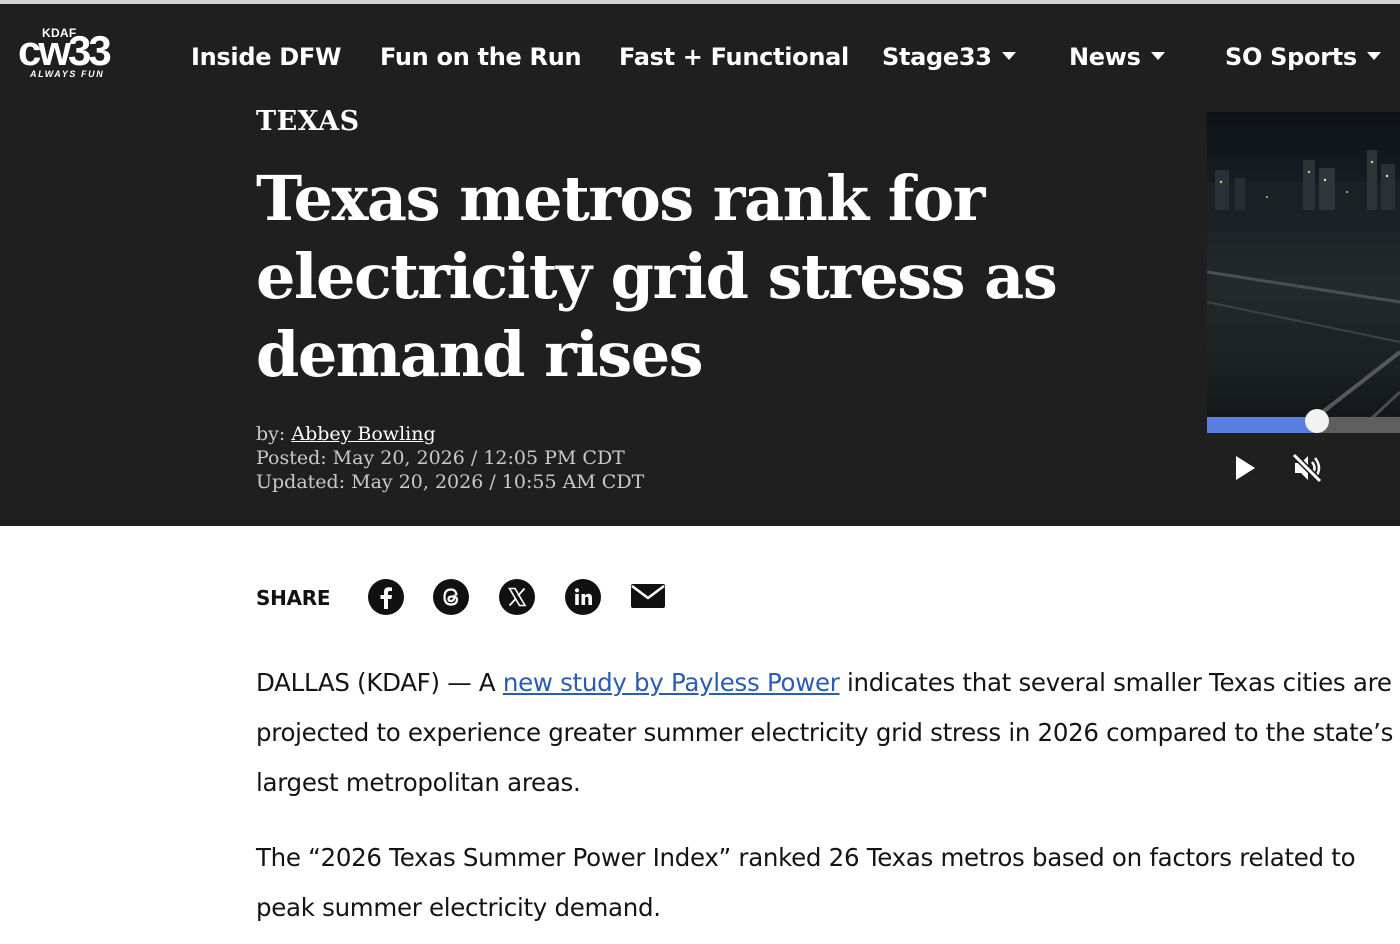 The width and height of the screenshot is (1400, 944). I want to click on nav-item-so-sports: SO Sports, so click(1303, 57).